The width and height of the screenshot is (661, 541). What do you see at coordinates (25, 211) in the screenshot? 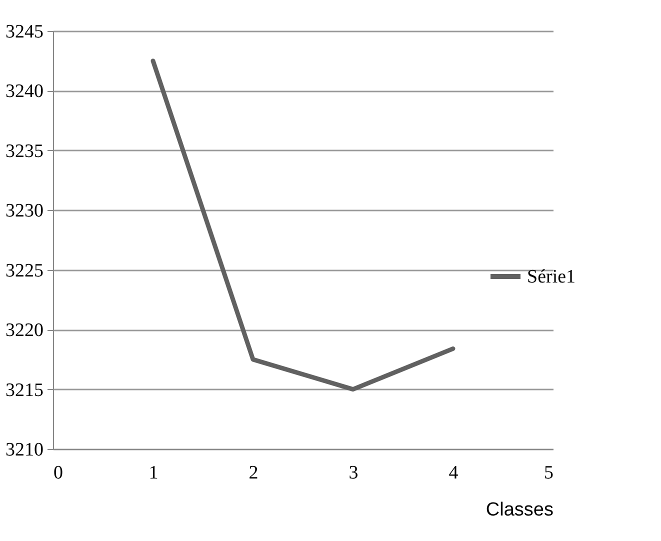
I see `y-tick-label: 3230` at bounding box center [25, 211].